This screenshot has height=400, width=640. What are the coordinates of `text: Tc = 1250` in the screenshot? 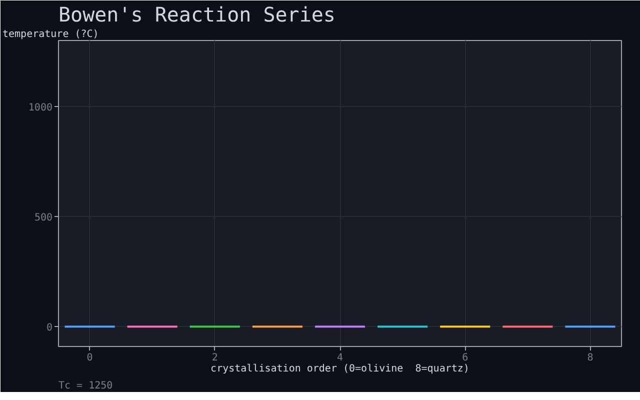 It's located at (85, 386).